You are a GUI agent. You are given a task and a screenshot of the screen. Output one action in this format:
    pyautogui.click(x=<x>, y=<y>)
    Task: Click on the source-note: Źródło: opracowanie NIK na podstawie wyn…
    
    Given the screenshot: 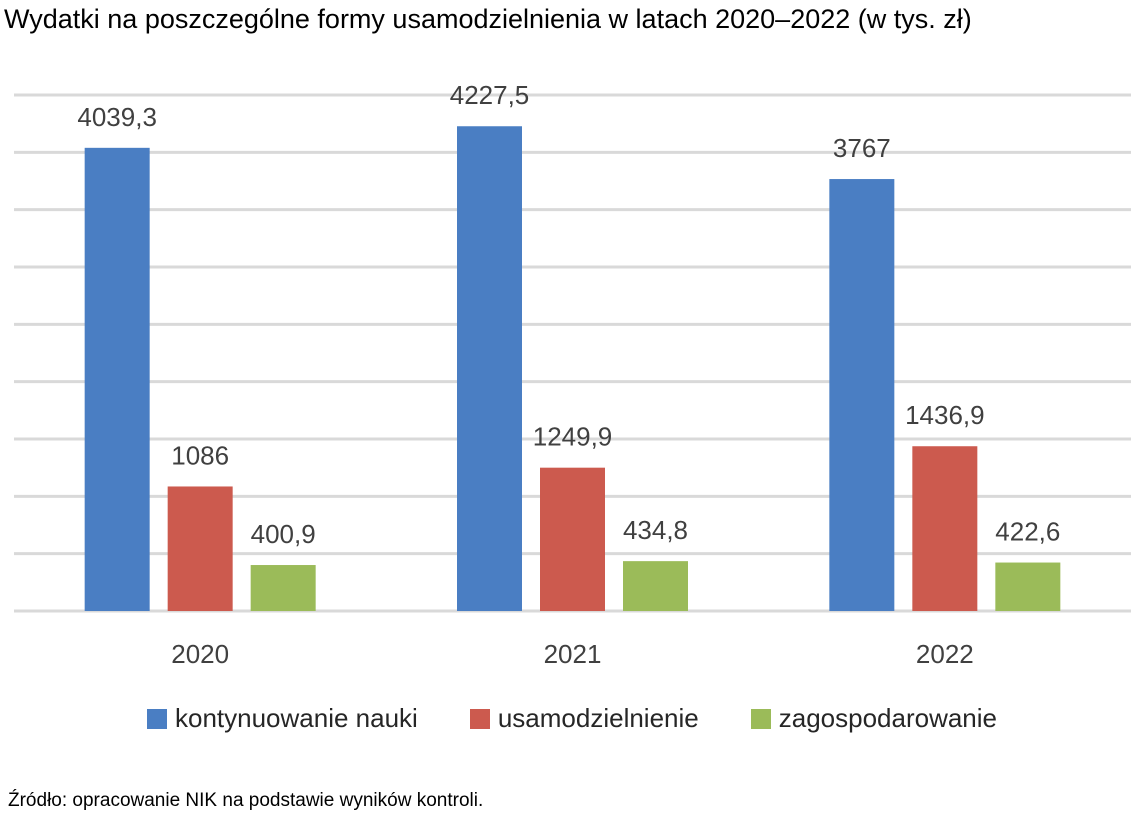 What is the action you would take?
    pyautogui.click(x=246, y=800)
    